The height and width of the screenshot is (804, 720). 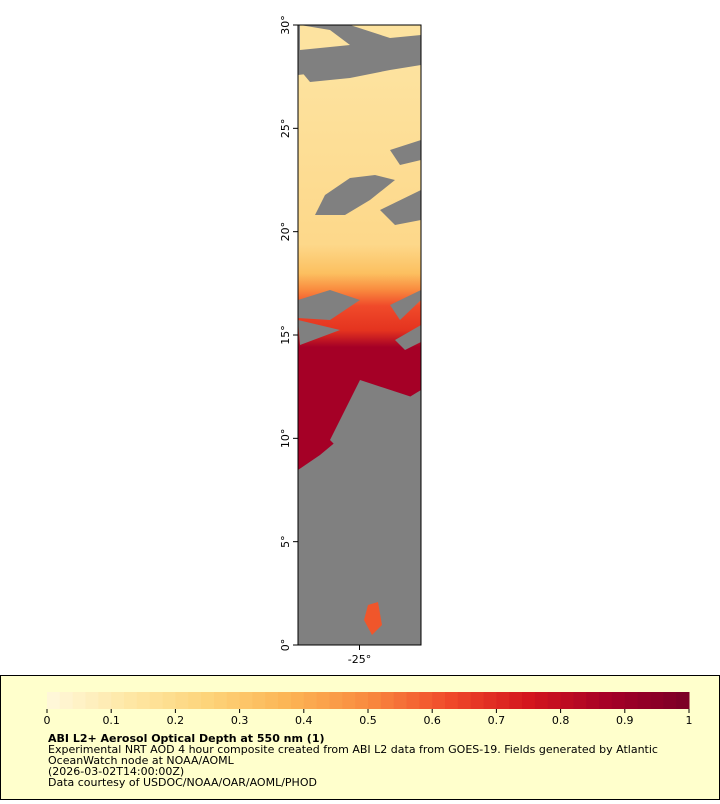 I want to click on legend-line: (2026-03-02T14:00:00Z), so click(x=116, y=771).